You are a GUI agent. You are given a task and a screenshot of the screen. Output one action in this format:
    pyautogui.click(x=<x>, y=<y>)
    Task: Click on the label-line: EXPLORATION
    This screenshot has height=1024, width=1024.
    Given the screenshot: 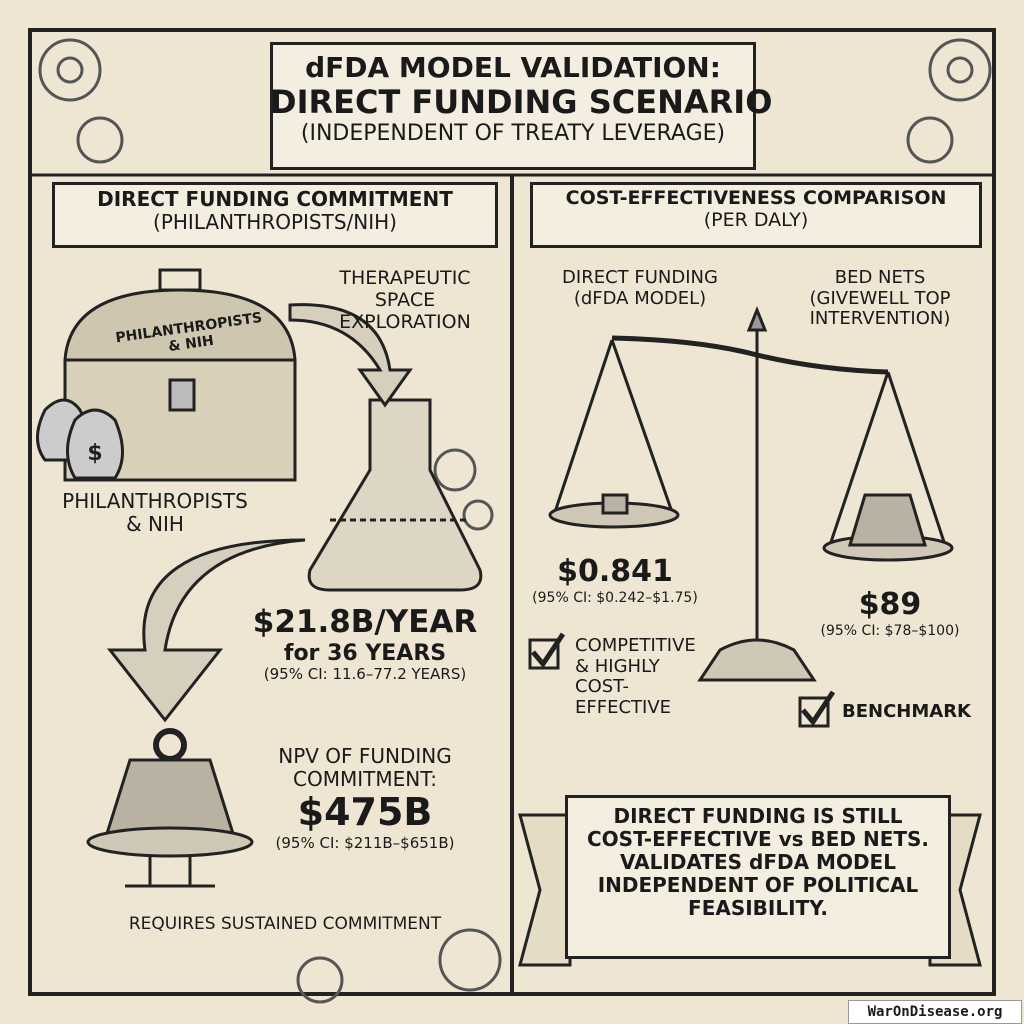 What is the action you would take?
    pyautogui.click(x=405, y=321)
    